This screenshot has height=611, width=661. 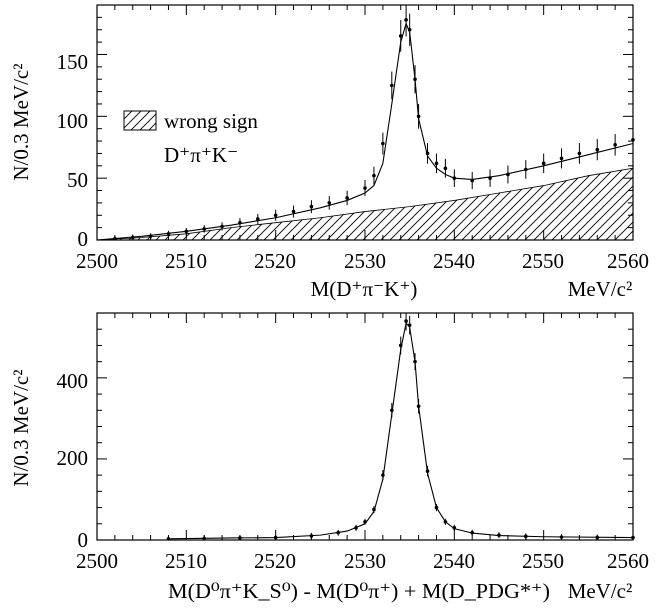 I want to click on bottom-x-axis-unit: MeV/c², so click(x=600, y=591).